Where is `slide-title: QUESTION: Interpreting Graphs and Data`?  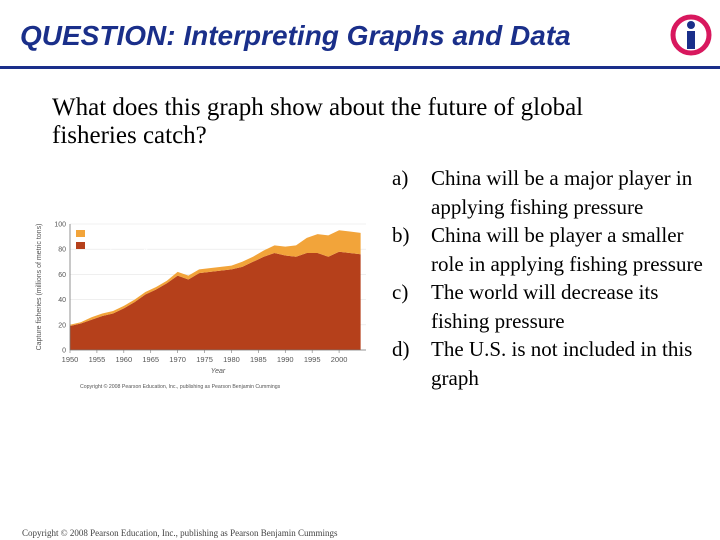 slide-title: QUESTION: Interpreting Graphs and Data is located at coordinates (295, 35).